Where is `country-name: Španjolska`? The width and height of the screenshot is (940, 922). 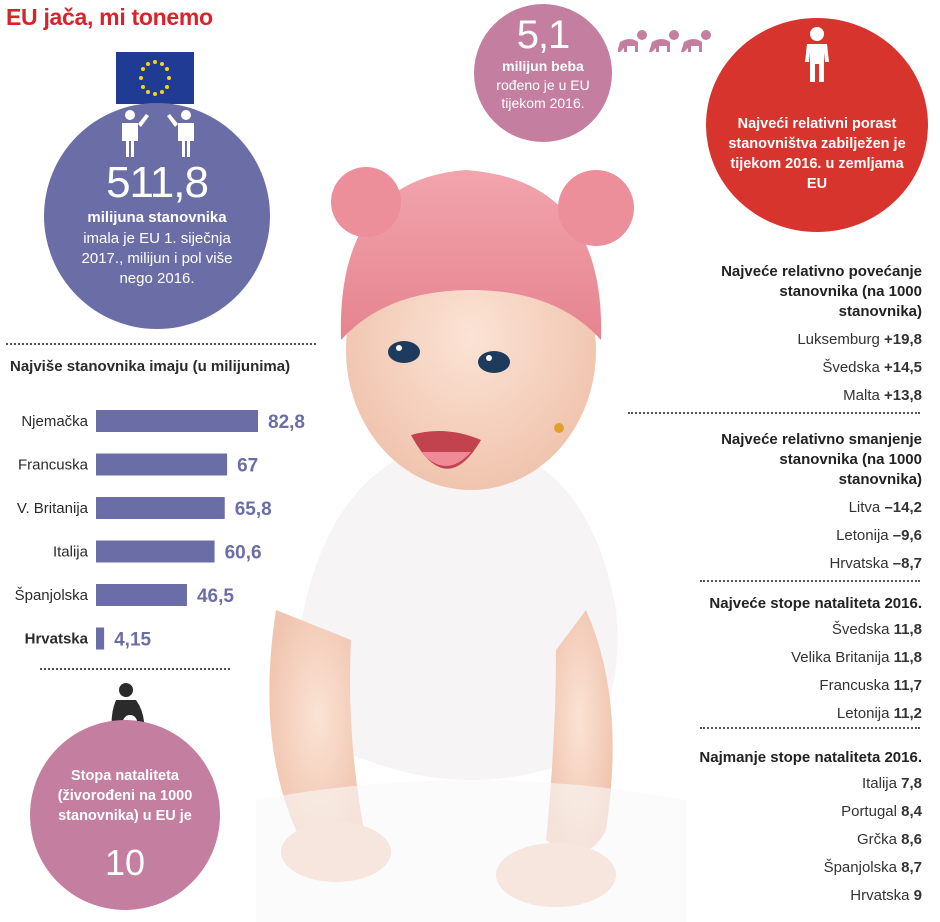 country-name: Španjolska is located at coordinates (862, 867).